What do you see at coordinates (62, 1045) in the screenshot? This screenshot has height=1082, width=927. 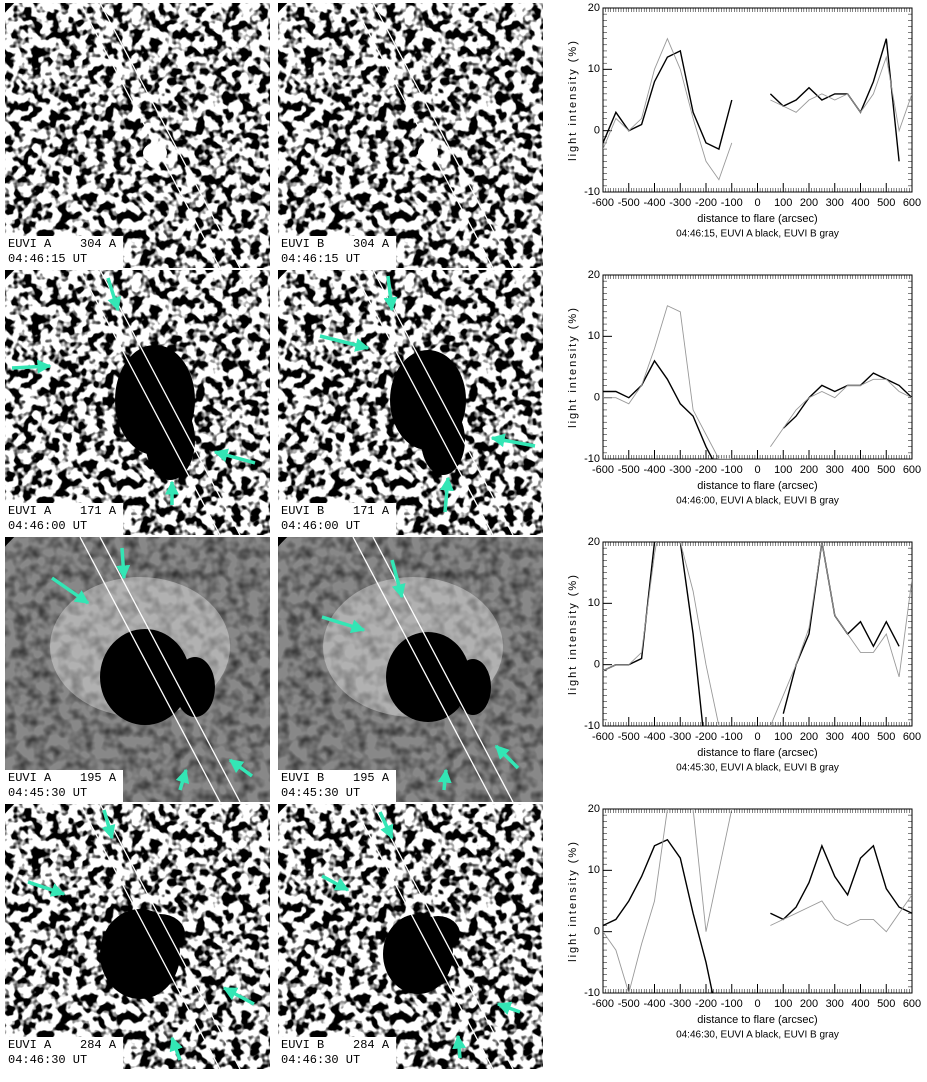 I see `panel-label: EUVI A 284 A` at bounding box center [62, 1045].